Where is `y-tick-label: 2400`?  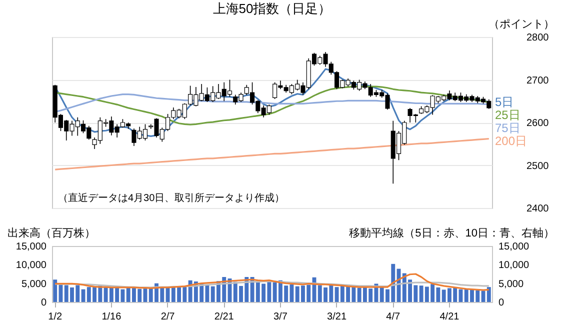
y-tick-label: 2400 is located at coordinates (538, 209).